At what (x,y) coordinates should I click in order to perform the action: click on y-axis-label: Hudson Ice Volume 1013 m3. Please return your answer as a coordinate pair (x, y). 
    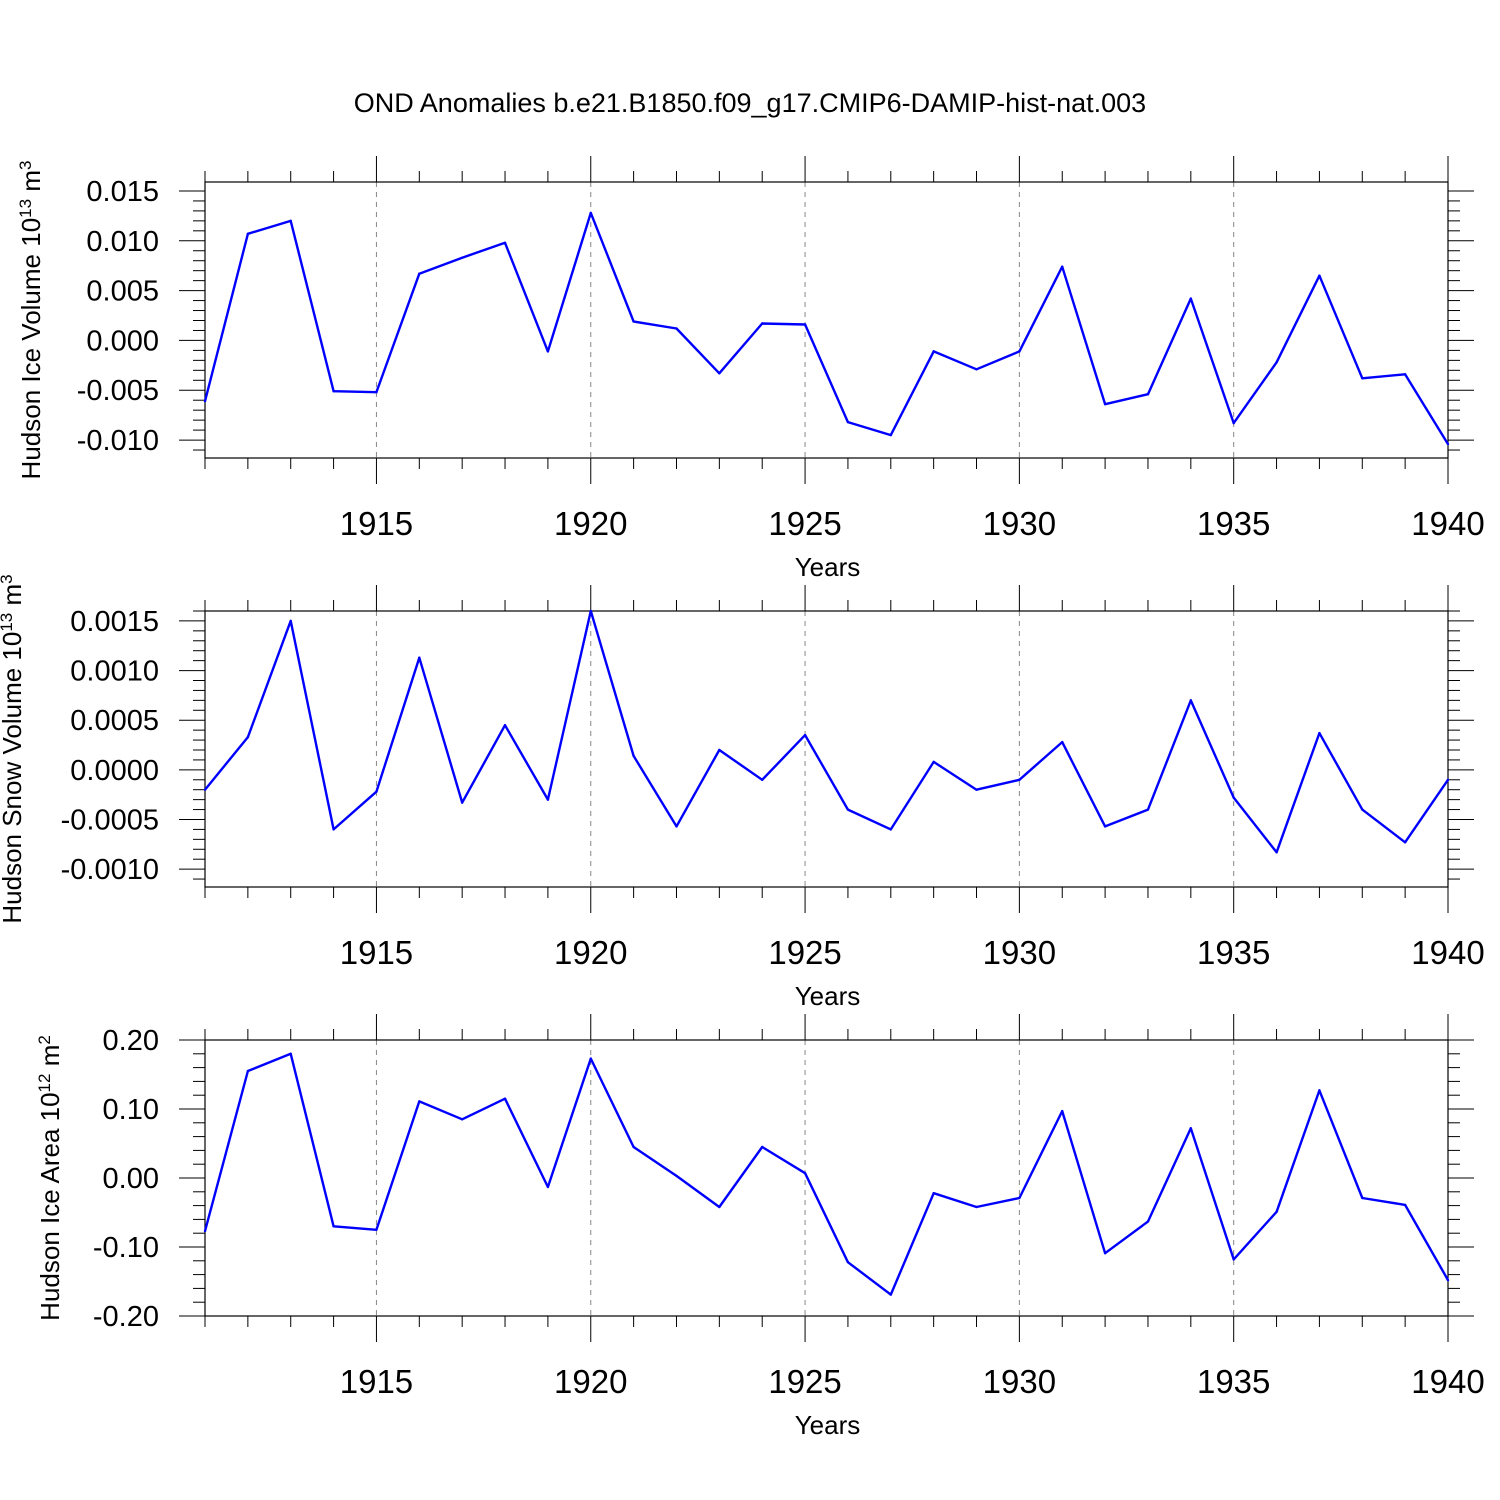
    Looking at the image, I should click on (31, 320).